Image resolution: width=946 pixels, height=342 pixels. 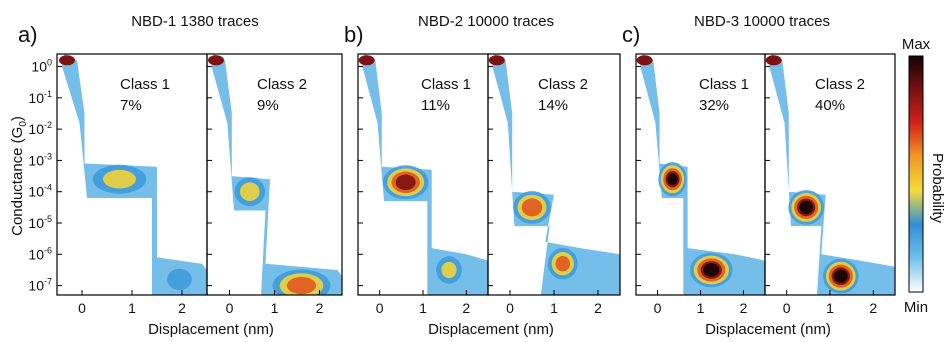 What do you see at coordinates (19, 176) in the screenshot?
I see `y-axis-label: Conductance (G0)` at bounding box center [19, 176].